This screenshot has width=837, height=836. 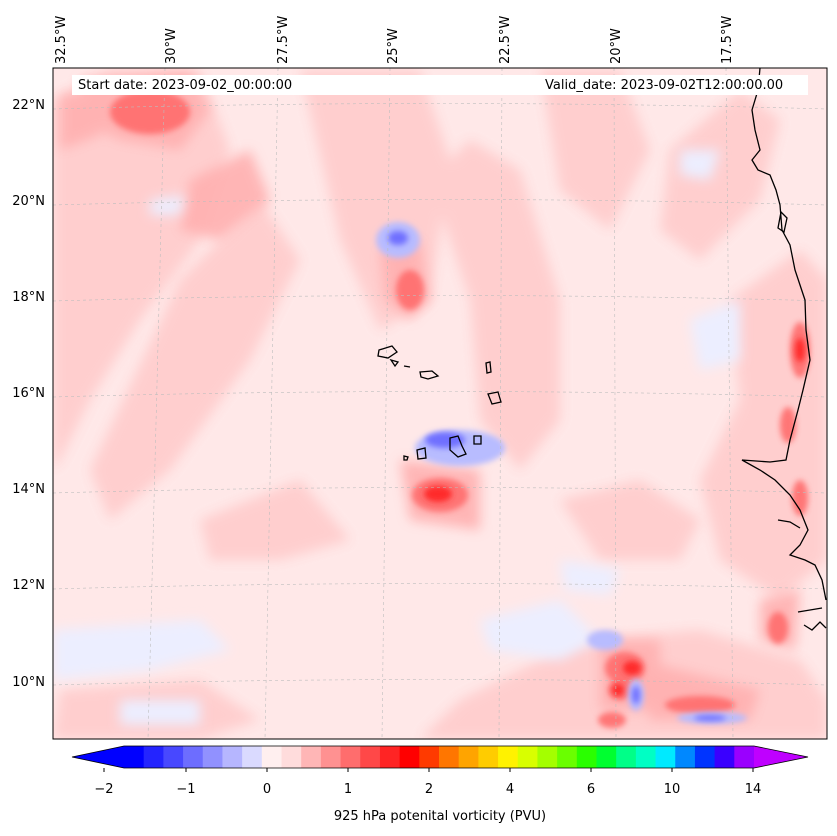 I want to click on cb-tick-2: 2, so click(x=429, y=789).